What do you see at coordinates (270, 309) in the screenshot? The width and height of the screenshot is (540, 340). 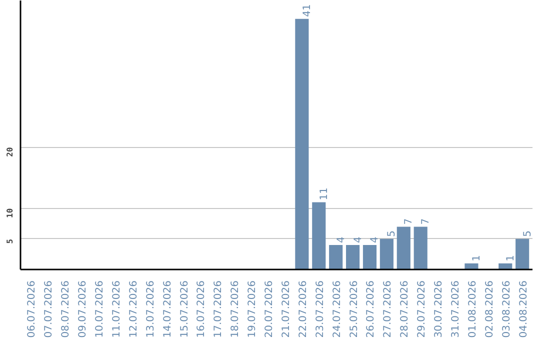 I see `x-tick-label: 20.07.2026` at bounding box center [270, 309].